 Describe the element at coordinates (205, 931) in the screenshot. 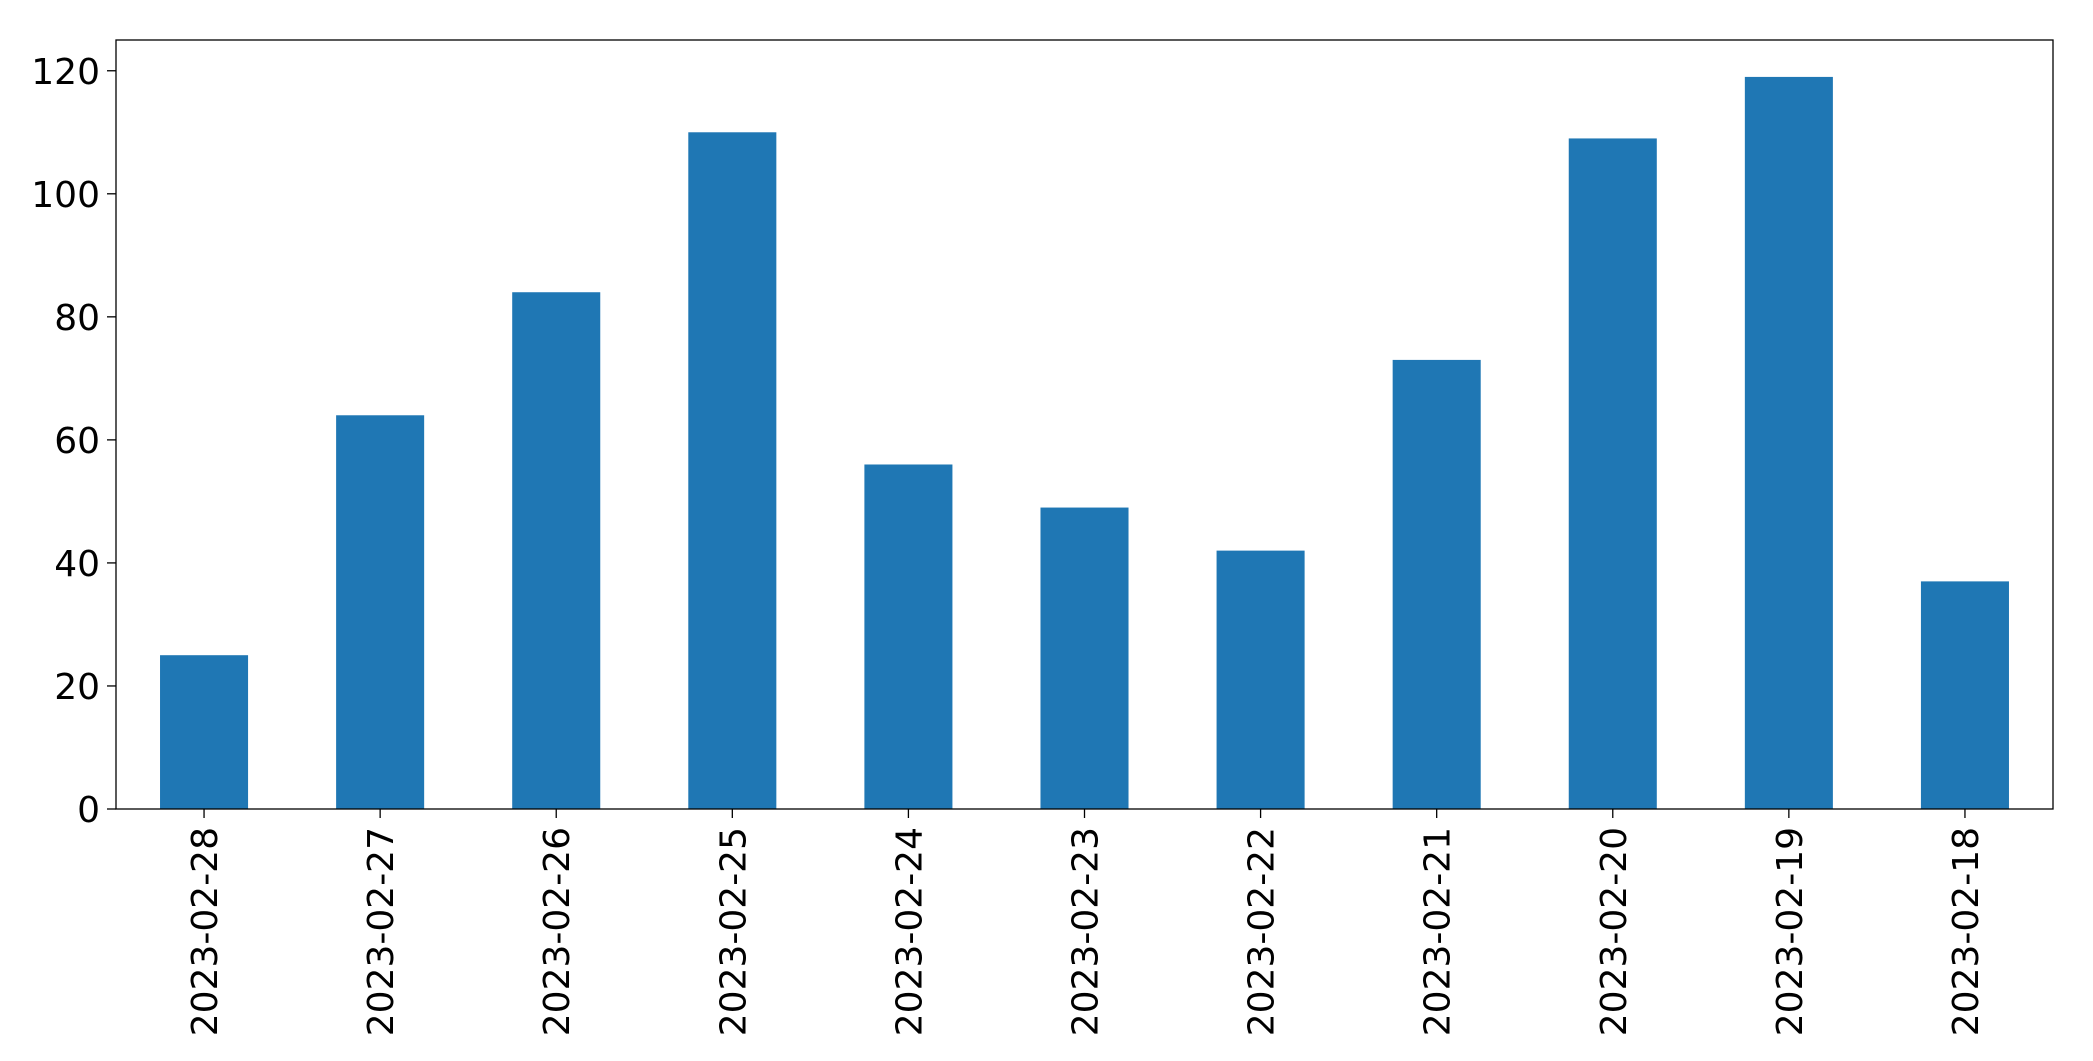

I see `x-tick-label: 2023-02-28` at that location.